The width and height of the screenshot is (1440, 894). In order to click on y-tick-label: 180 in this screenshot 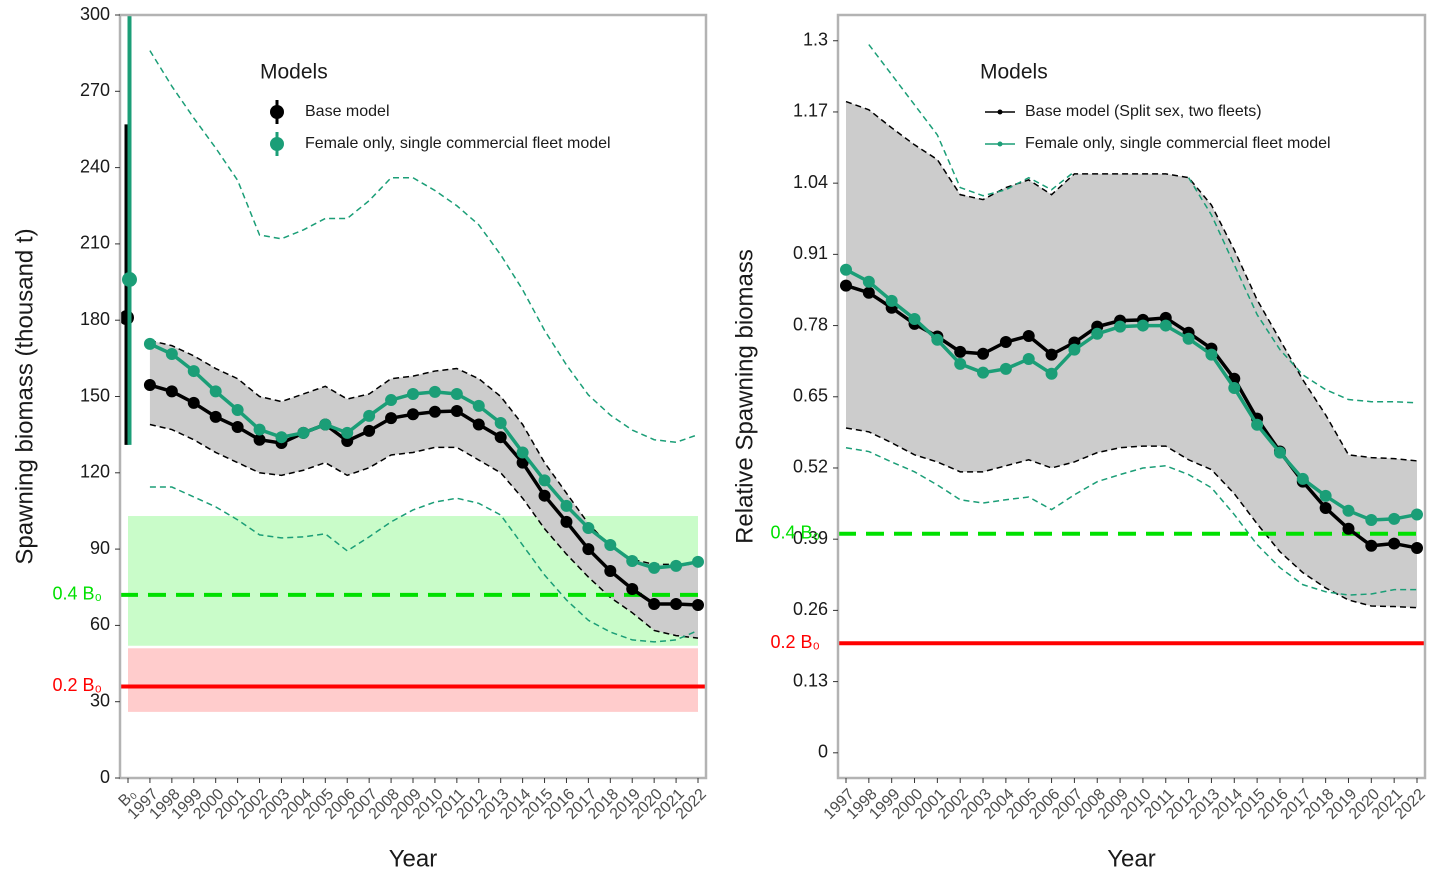, I will do `click(95, 319)`.